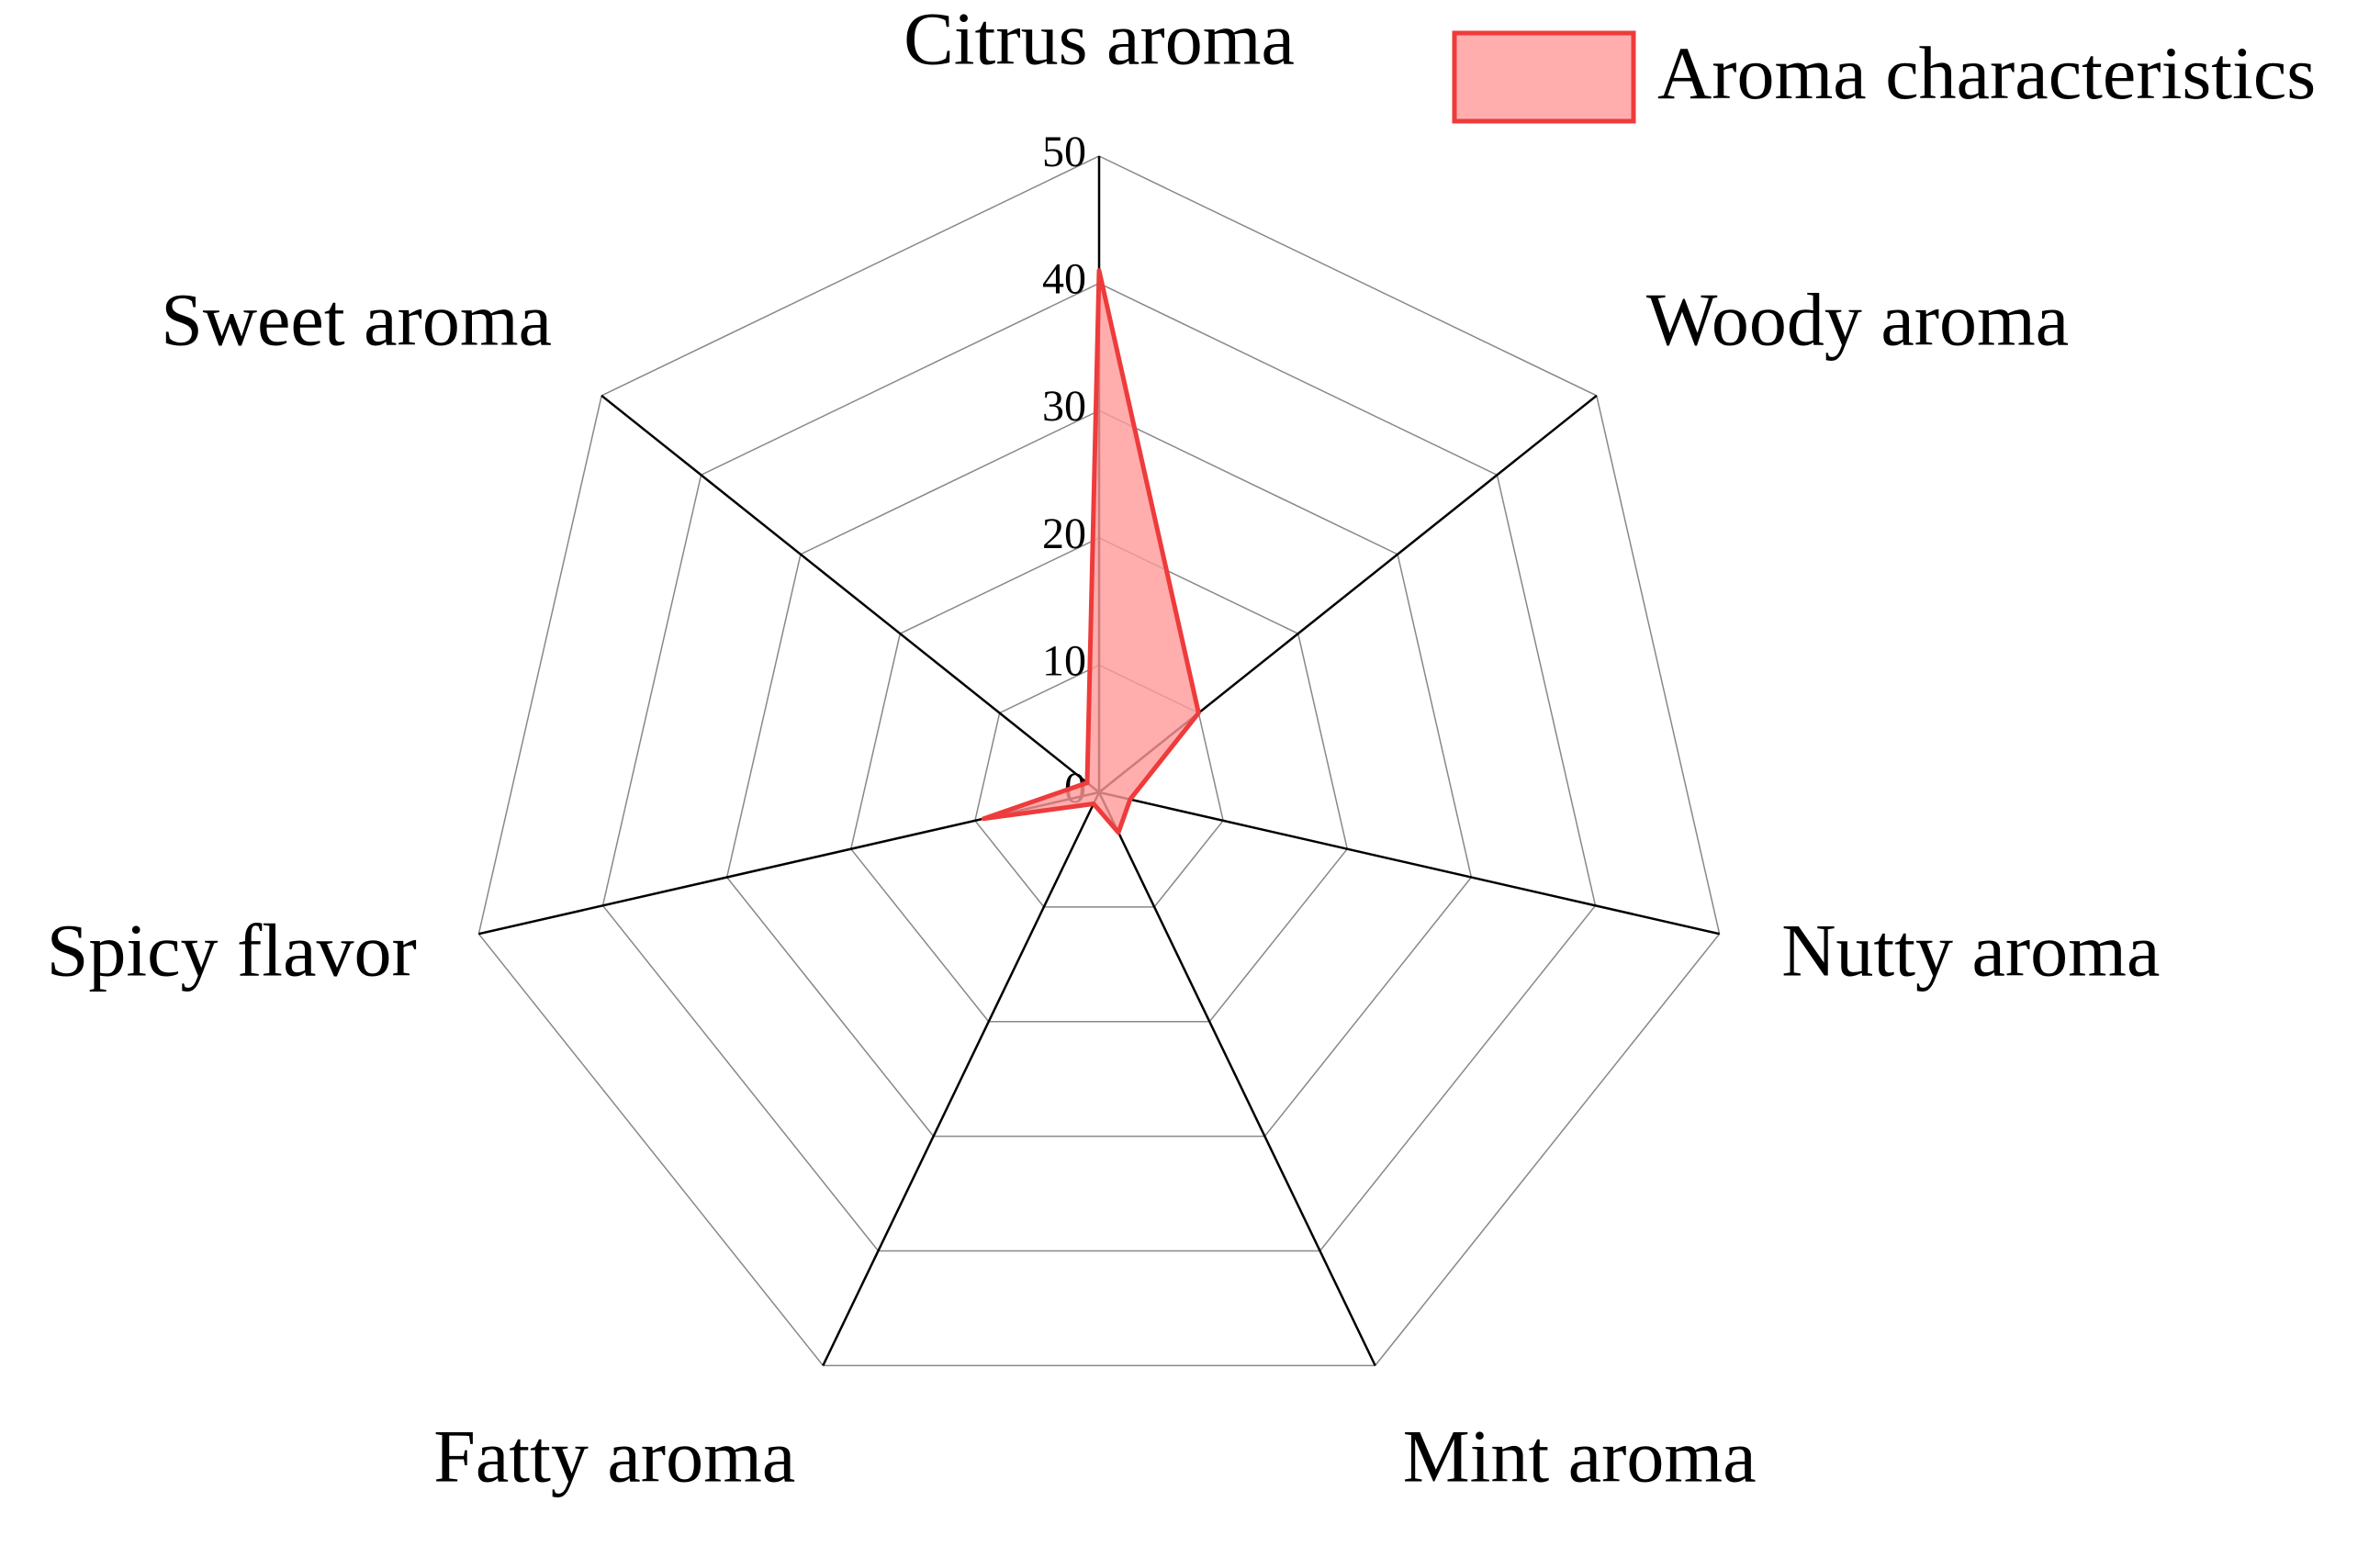 This screenshot has width=2380, height=1547. What do you see at coordinates (1064, 406) in the screenshot?
I see `r-tick-label: 30` at bounding box center [1064, 406].